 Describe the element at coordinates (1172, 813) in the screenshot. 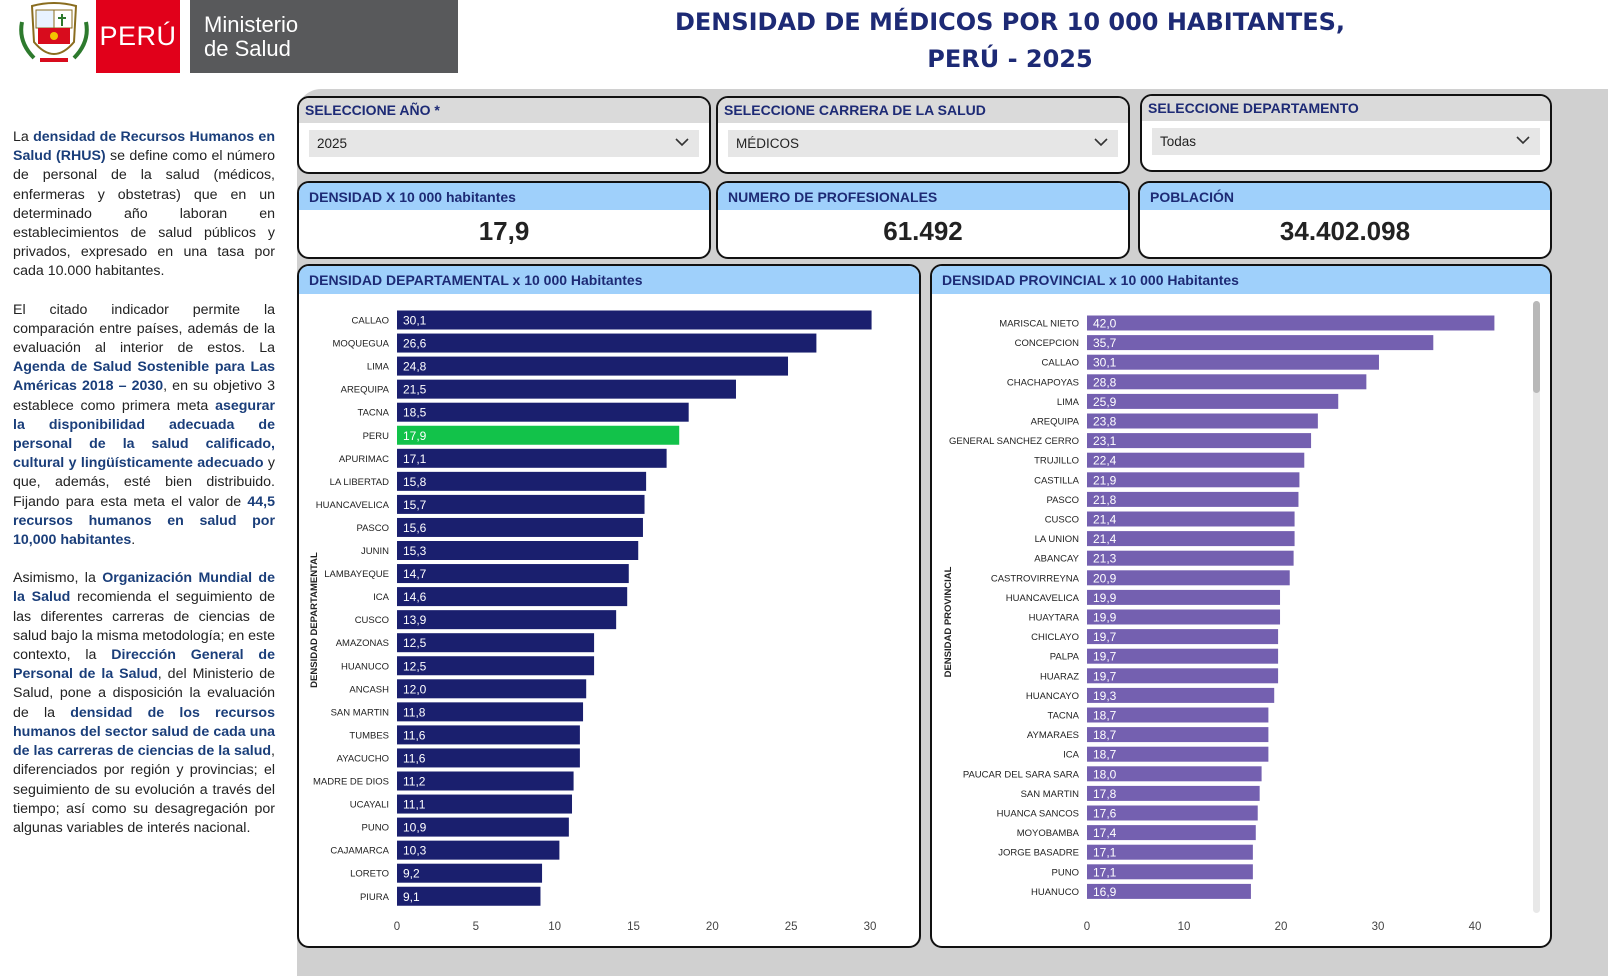

I see `bar-huanca-sancos` at that location.